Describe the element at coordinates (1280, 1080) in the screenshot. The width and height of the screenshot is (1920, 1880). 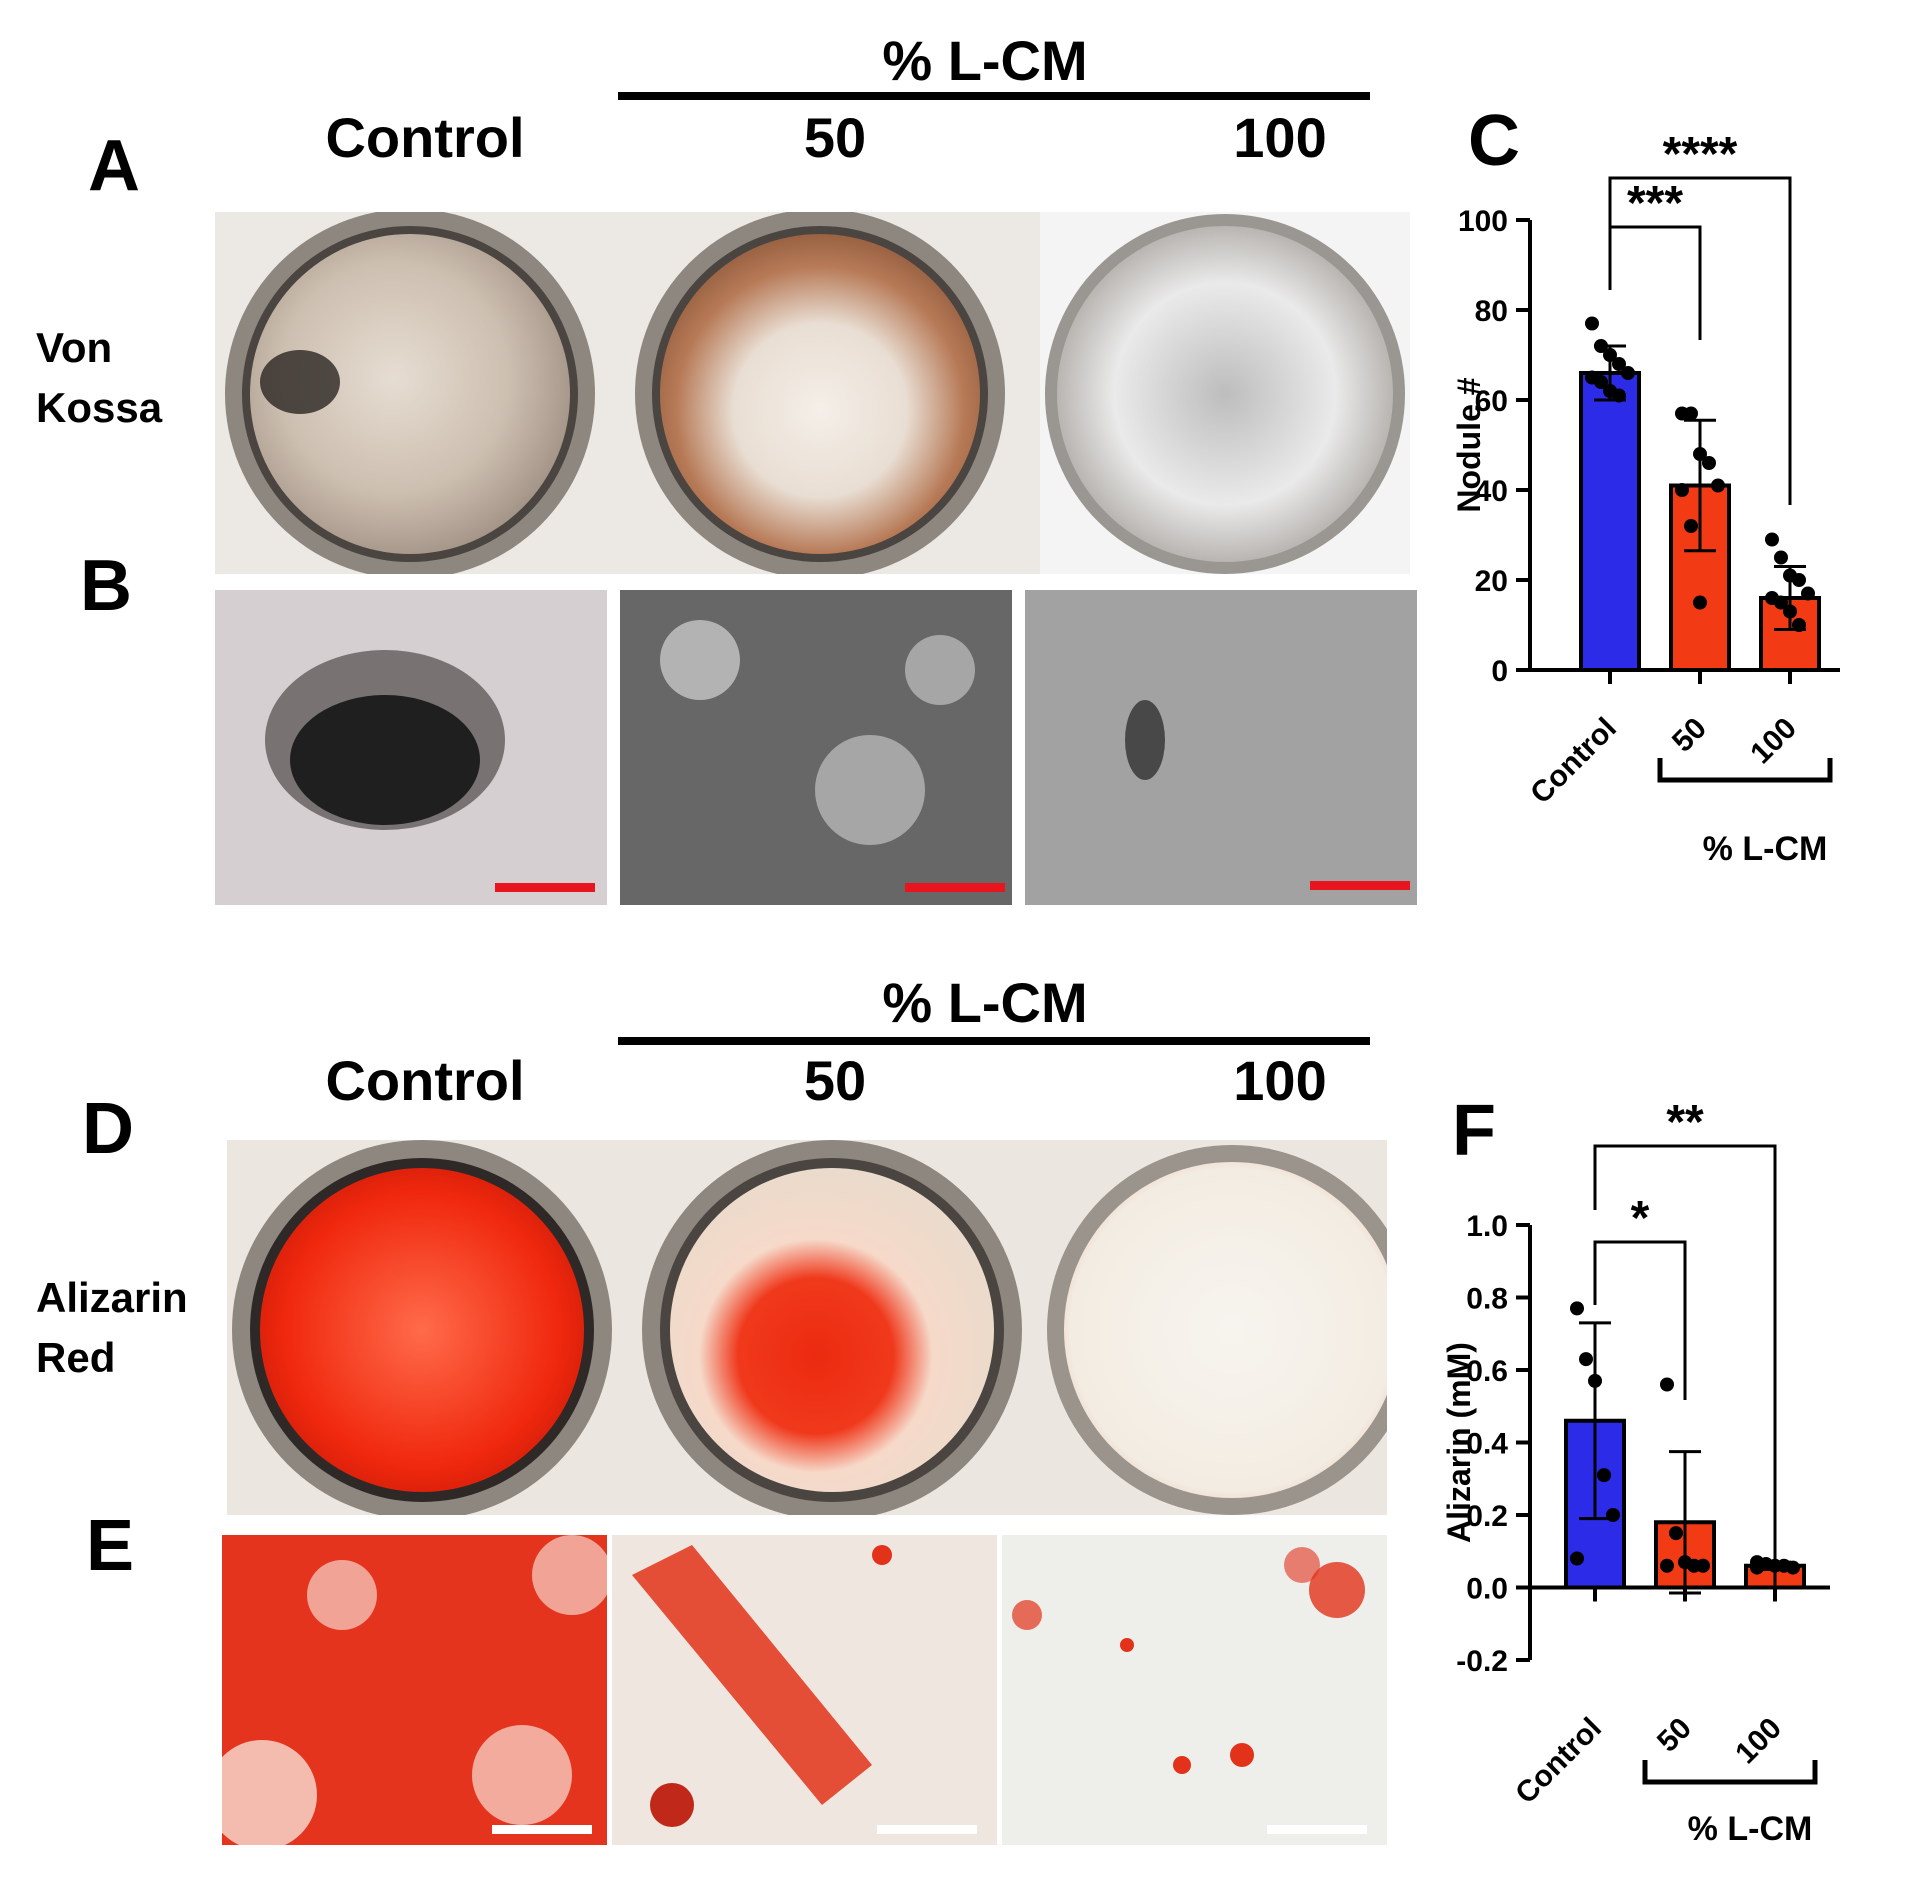
I see `bottom-col-100: 100` at that location.